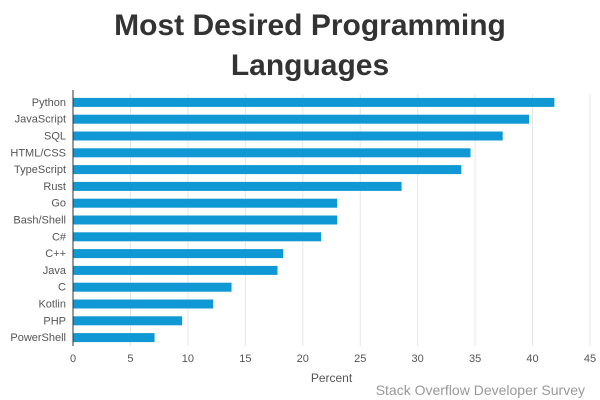  Describe the element at coordinates (55, 254) in the screenshot. I see `y-tick-label: C++` at that location.